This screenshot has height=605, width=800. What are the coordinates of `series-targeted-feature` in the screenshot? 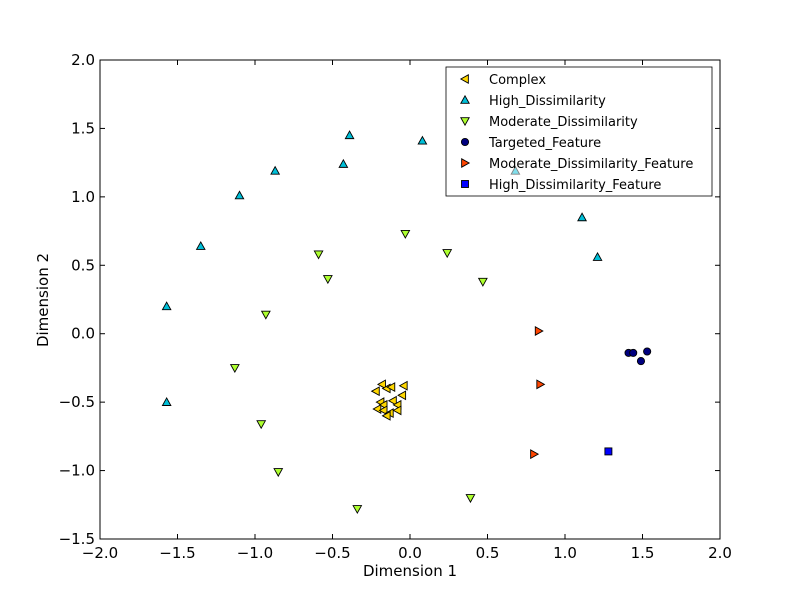 It's located at (638, 356).